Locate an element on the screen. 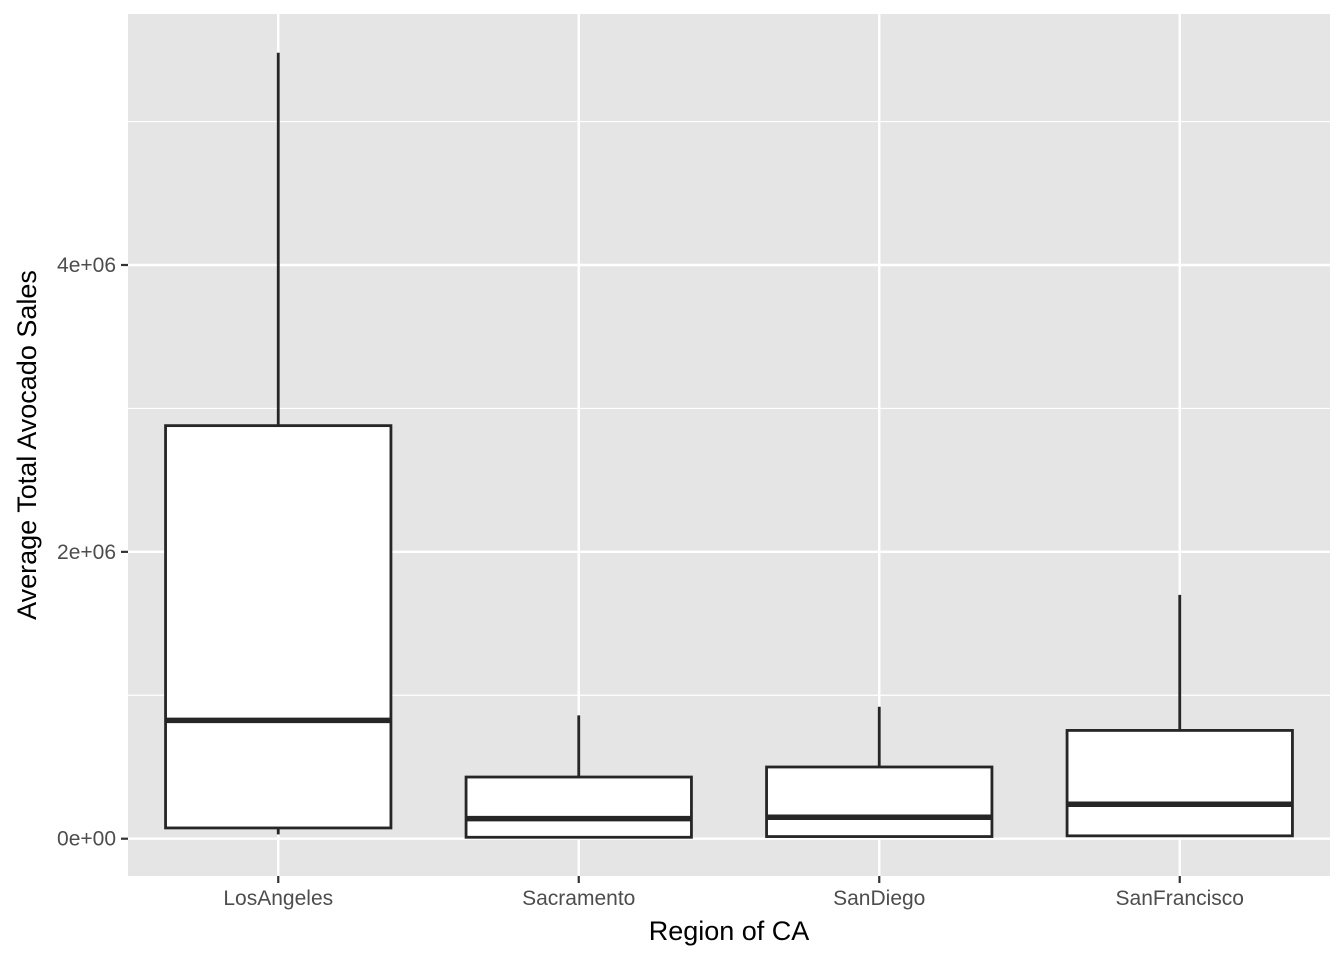 This screenshot has height=960, width=1344. box-Sacramento is located at coordinates (578, 777).